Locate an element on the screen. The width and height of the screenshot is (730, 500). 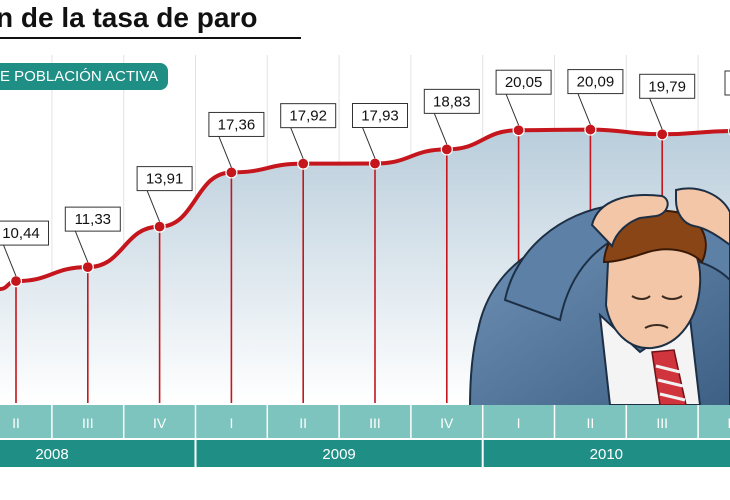
title-underline is located at coordinates (150, 38).